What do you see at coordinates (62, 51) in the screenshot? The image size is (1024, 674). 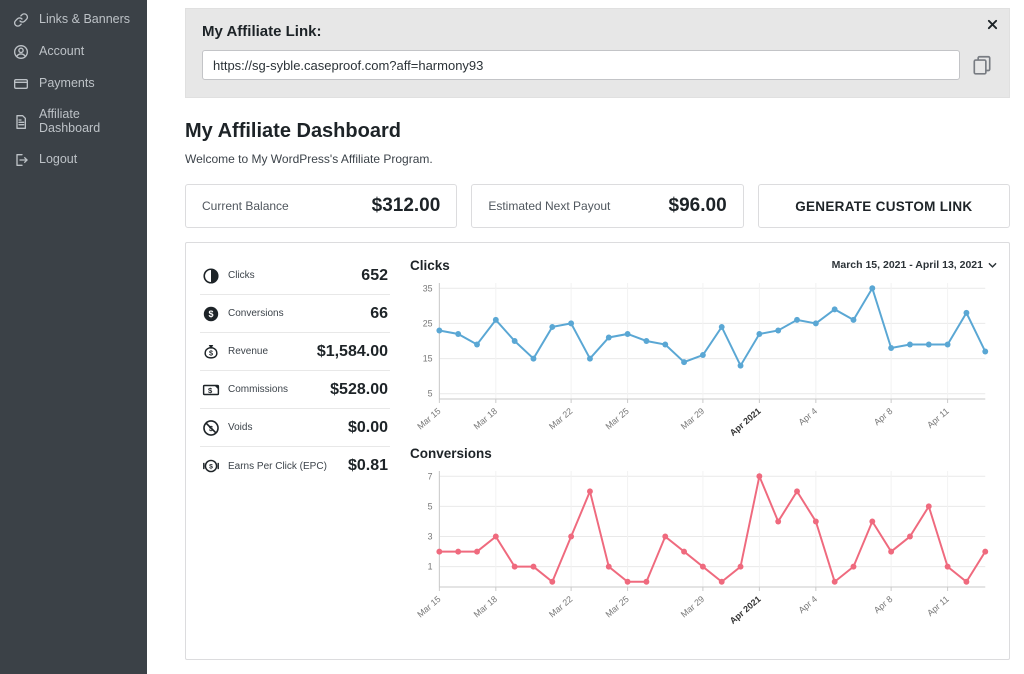 I see `sidebar-item-label: Account` at bounding box center [62, 51].